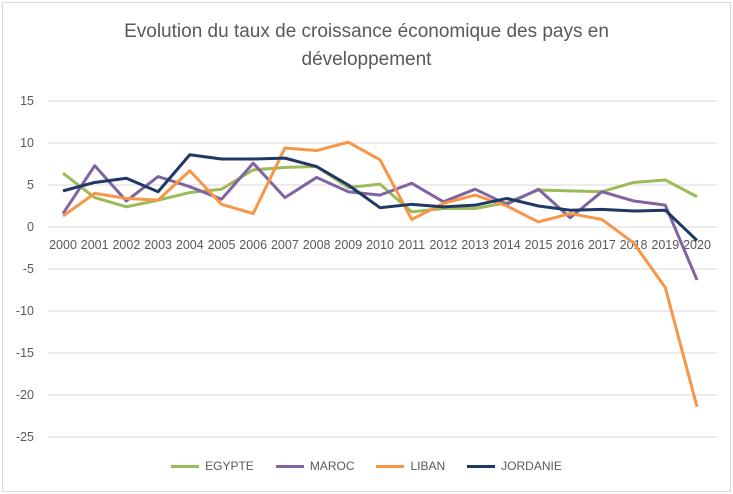  What do you see at coordinates (229, 466) in the screenshot?
I see `legend-label: EGYPTE` at bounding box center [229, 466].